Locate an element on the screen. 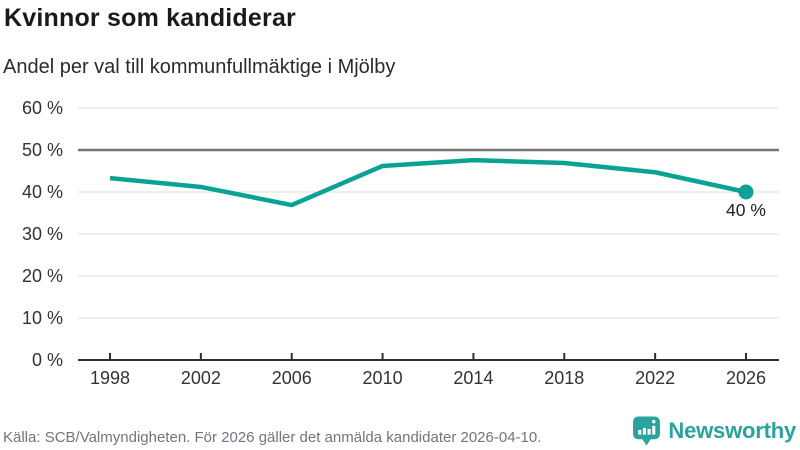 This screenshot has width=800, height=450. x-tick-label: 2018 is located at coordinates (564, 378).